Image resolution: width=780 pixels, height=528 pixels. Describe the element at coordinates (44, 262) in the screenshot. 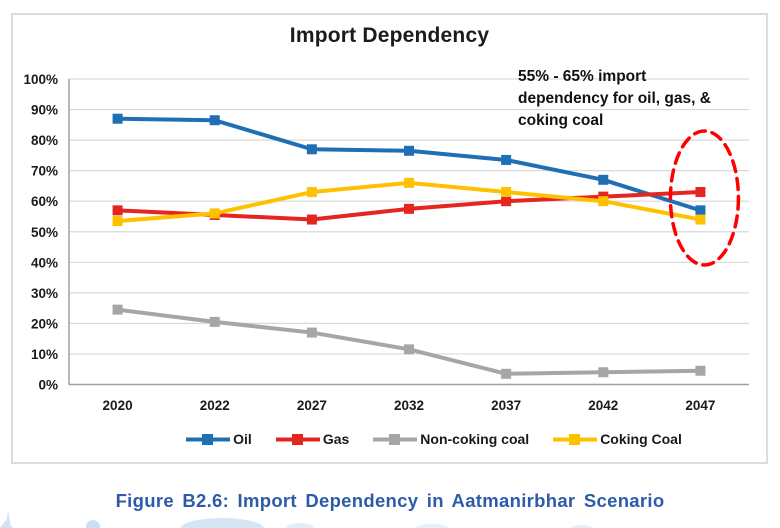

I see `y-axis-tick-label: 40%` at that location.